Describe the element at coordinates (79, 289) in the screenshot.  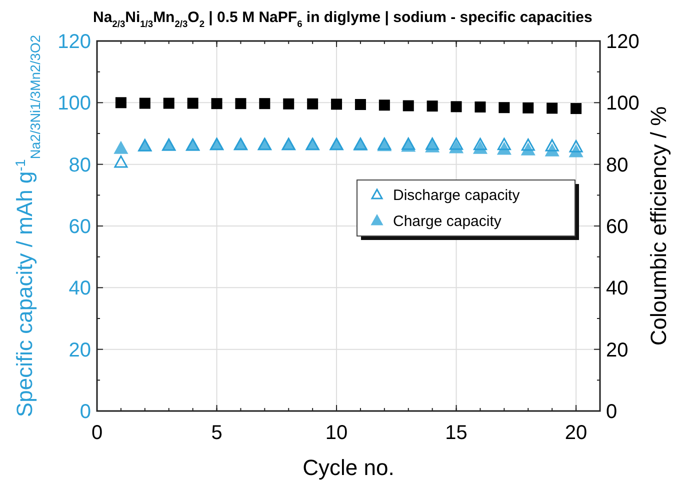
I see `y-tick-label: 40` at that location.